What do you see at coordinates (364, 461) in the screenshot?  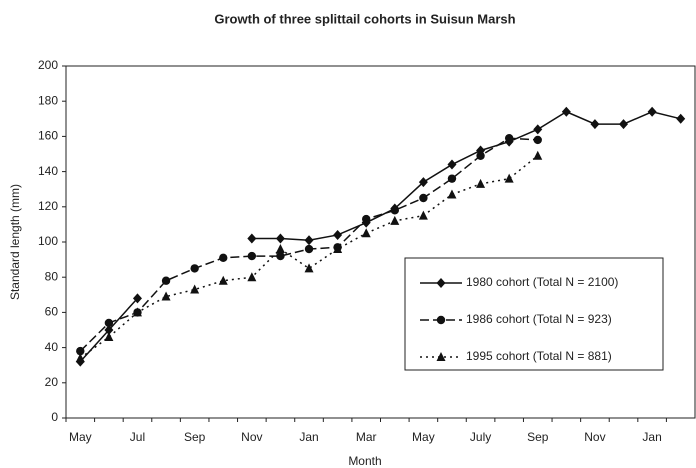 I see `x-axis-label: Month` at bounding box center [364, 461].